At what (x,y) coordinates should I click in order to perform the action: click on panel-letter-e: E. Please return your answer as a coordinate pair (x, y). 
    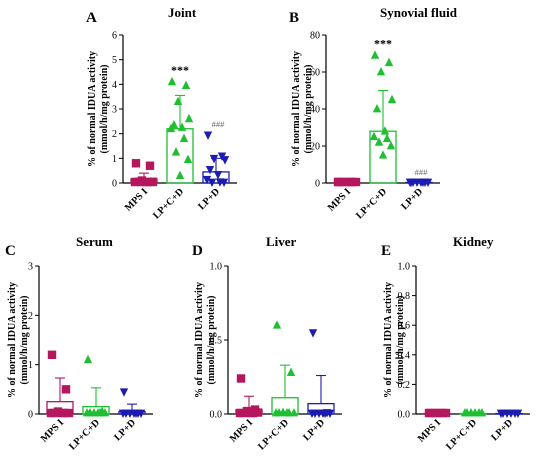
    Looking at the image, I should click on (386, 251).